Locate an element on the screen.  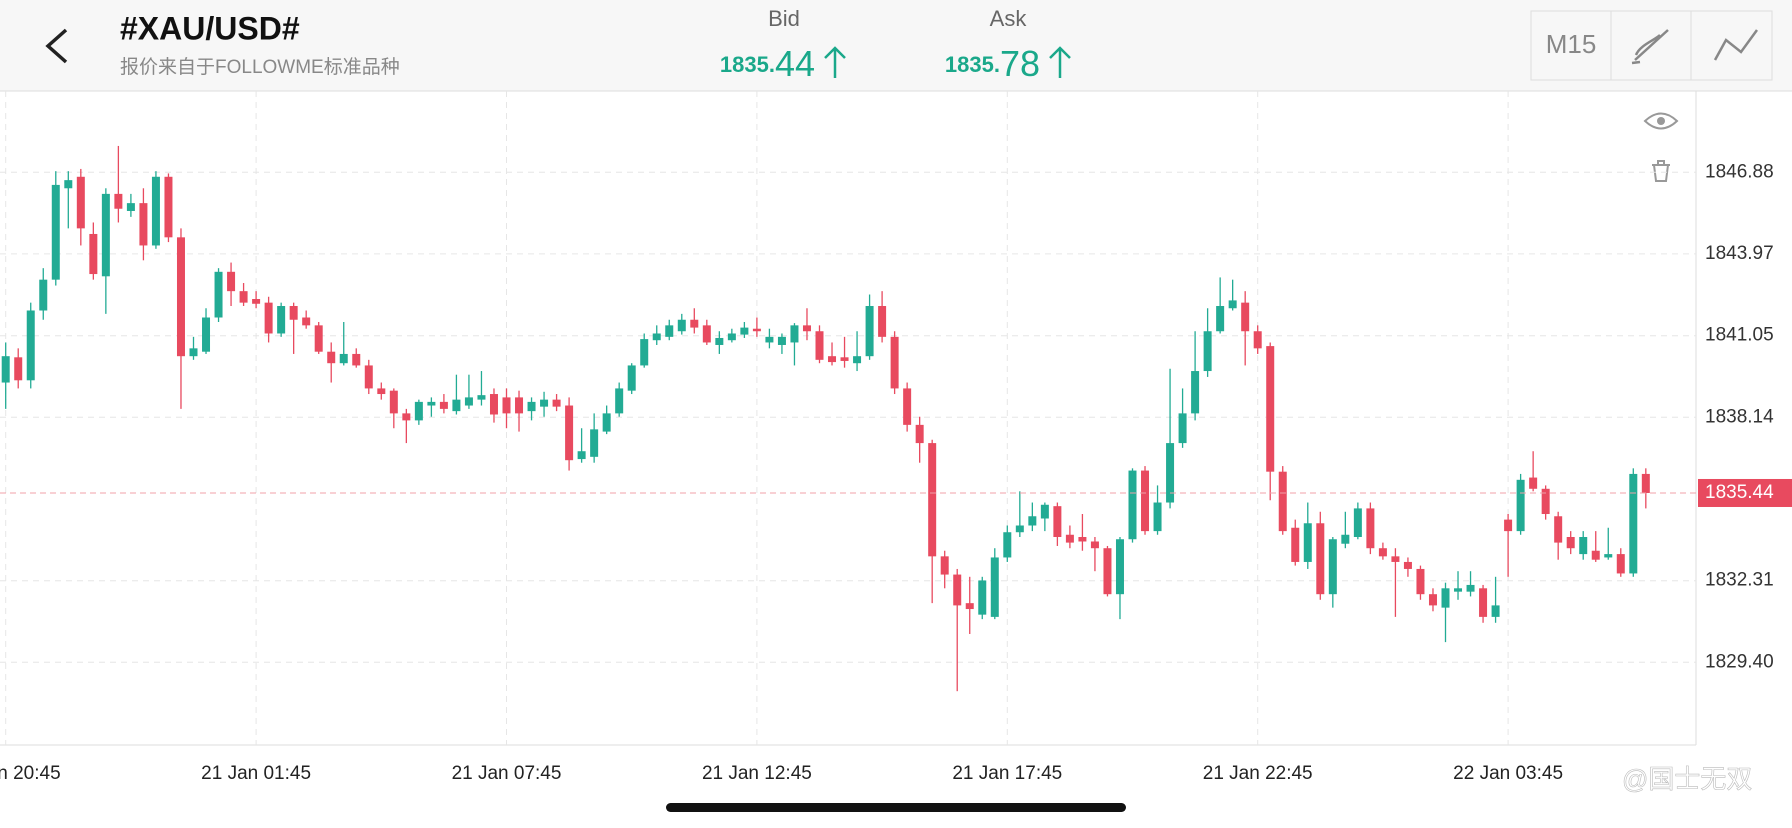
ask-value: 1835.78 is located at coordinates (992, 63).